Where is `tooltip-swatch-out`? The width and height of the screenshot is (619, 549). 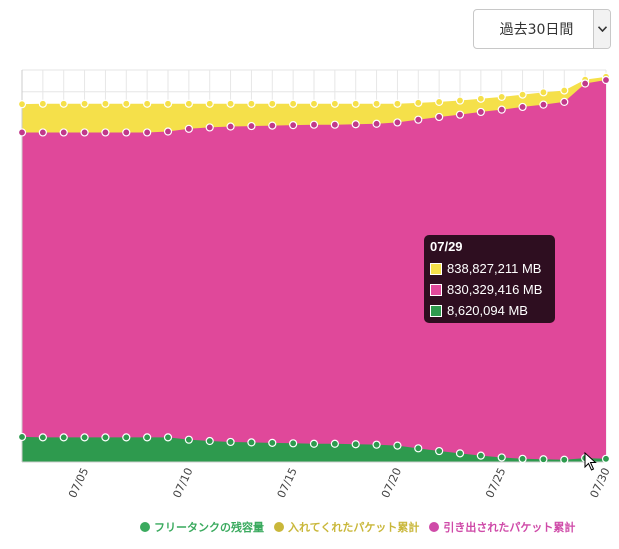
tooltip-swatch-out is located at coordinates (436, 289).